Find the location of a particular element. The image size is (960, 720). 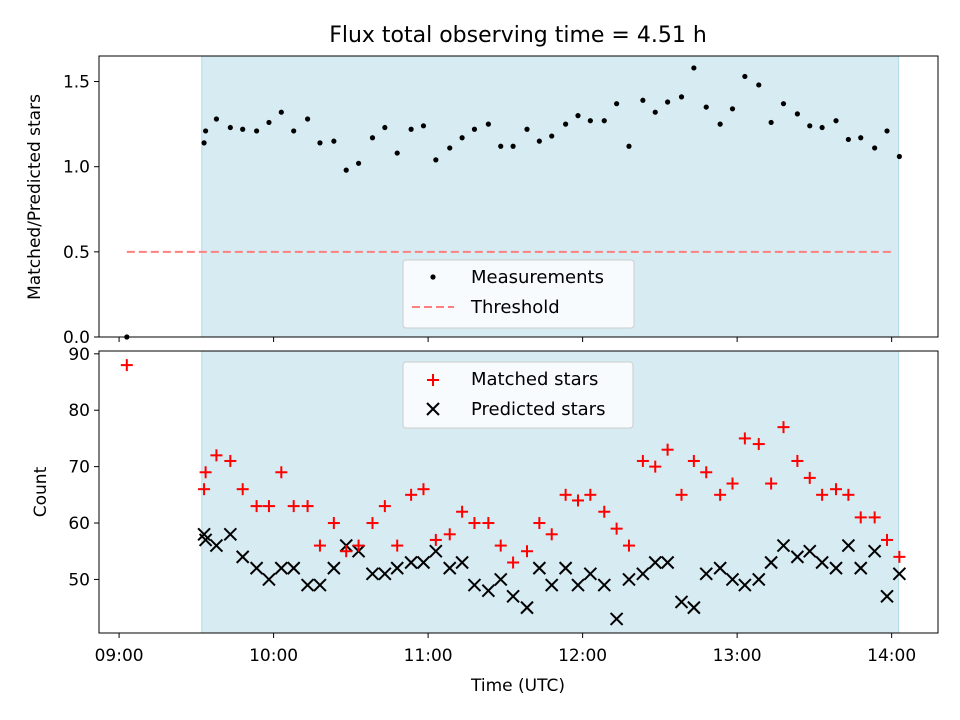

legend-matched-marker is located at coordinates (433, 380).